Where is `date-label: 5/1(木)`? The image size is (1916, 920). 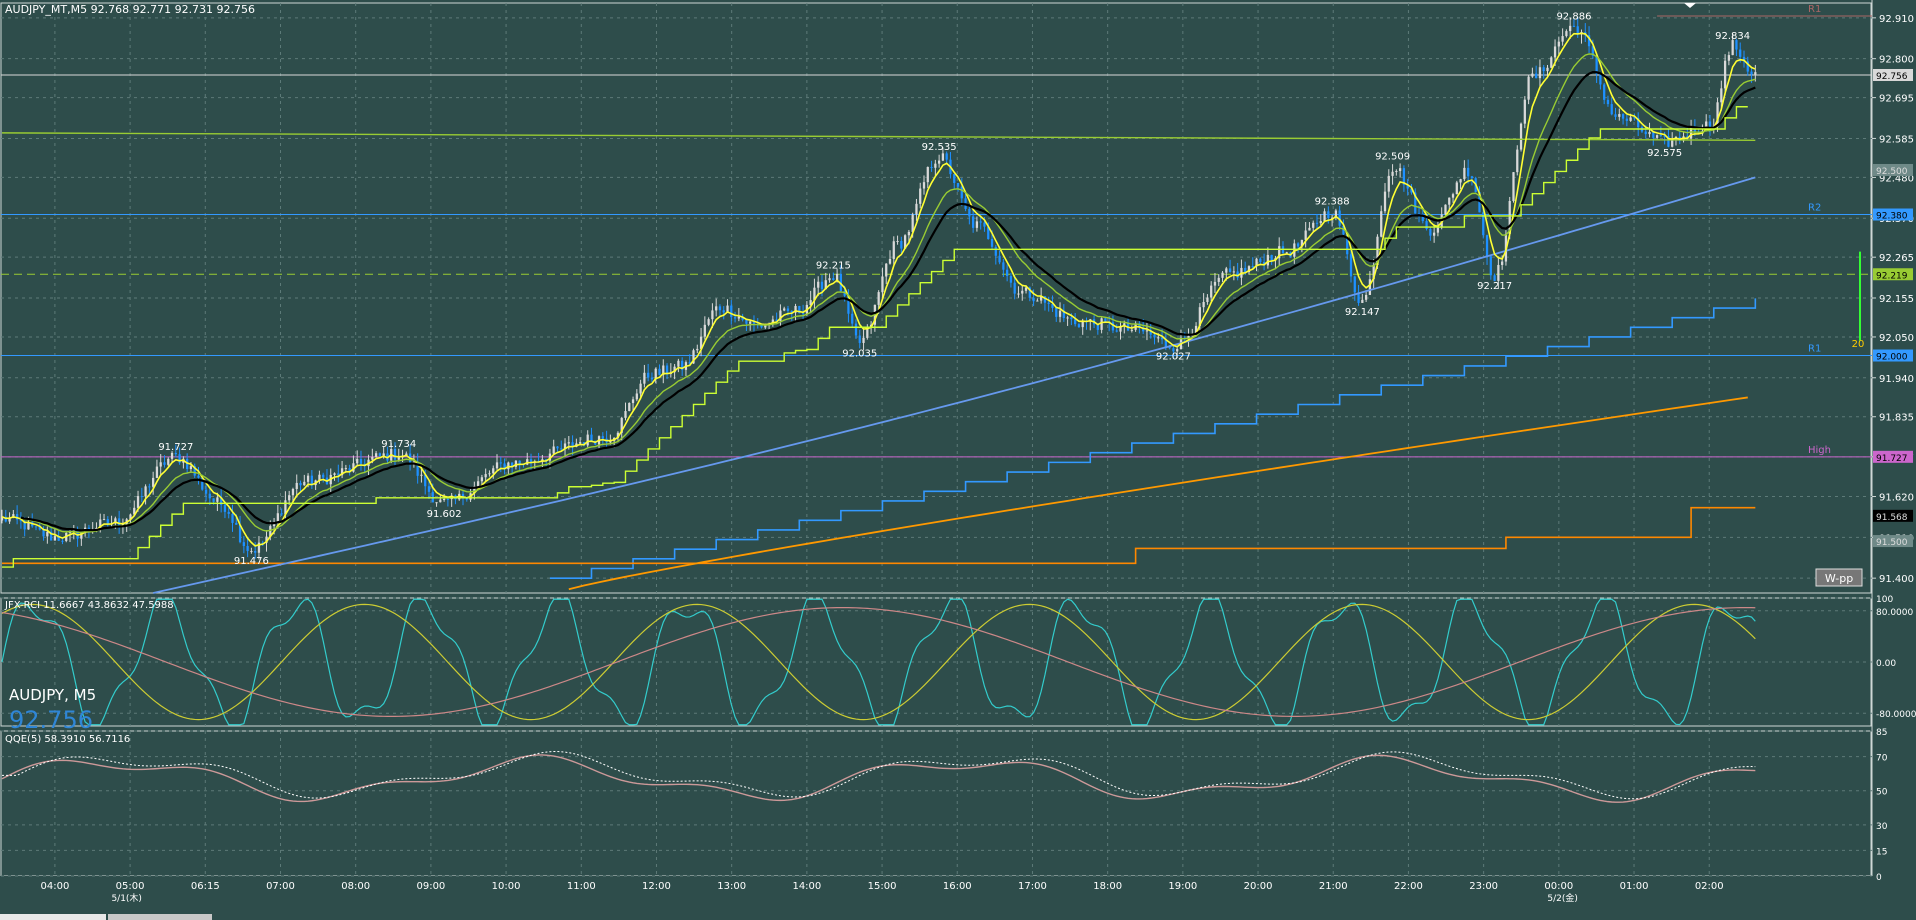
date-label: 5/1(木) is located at coordinates (126, 898).